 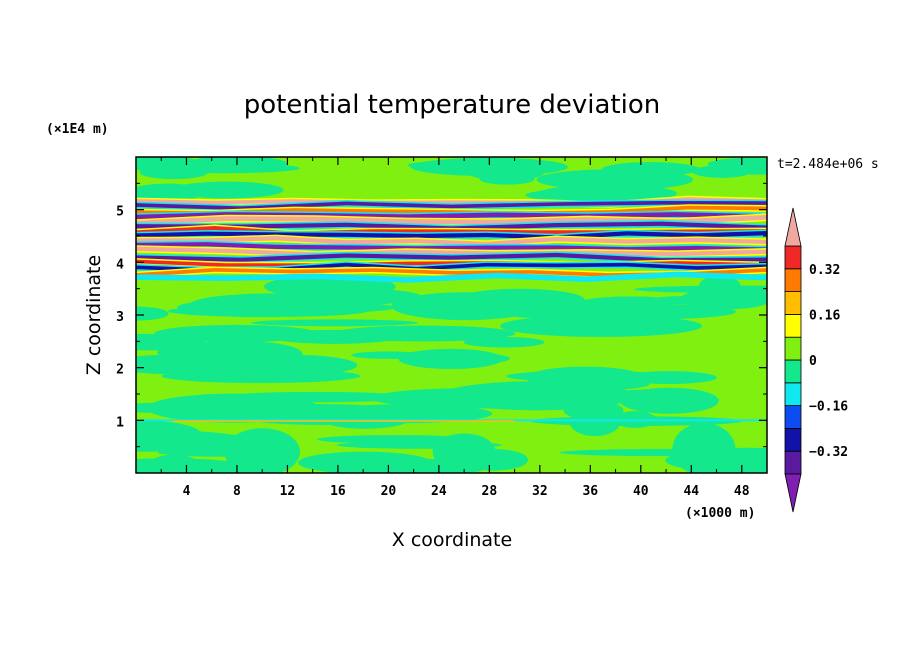 I want to click on x-tick-label: 4, so click(x=187, y=491).